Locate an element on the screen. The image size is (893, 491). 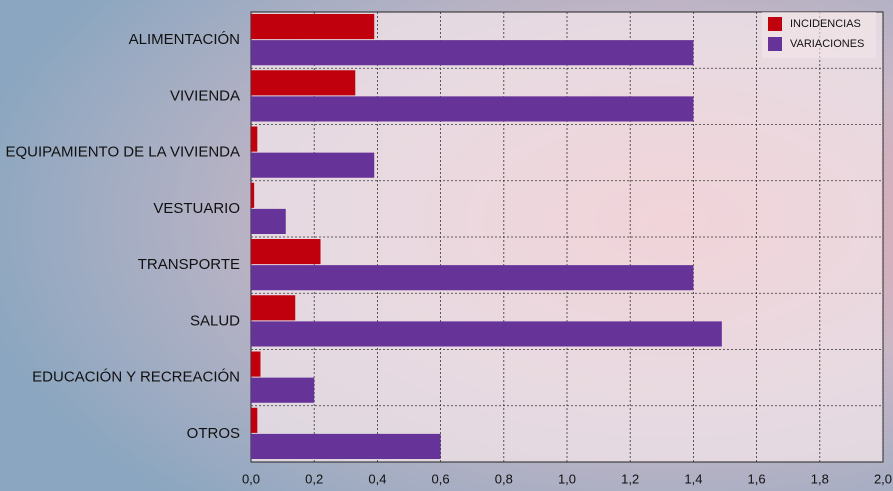
x-tick-label: 0,0 is located at coordinates (251, 478).